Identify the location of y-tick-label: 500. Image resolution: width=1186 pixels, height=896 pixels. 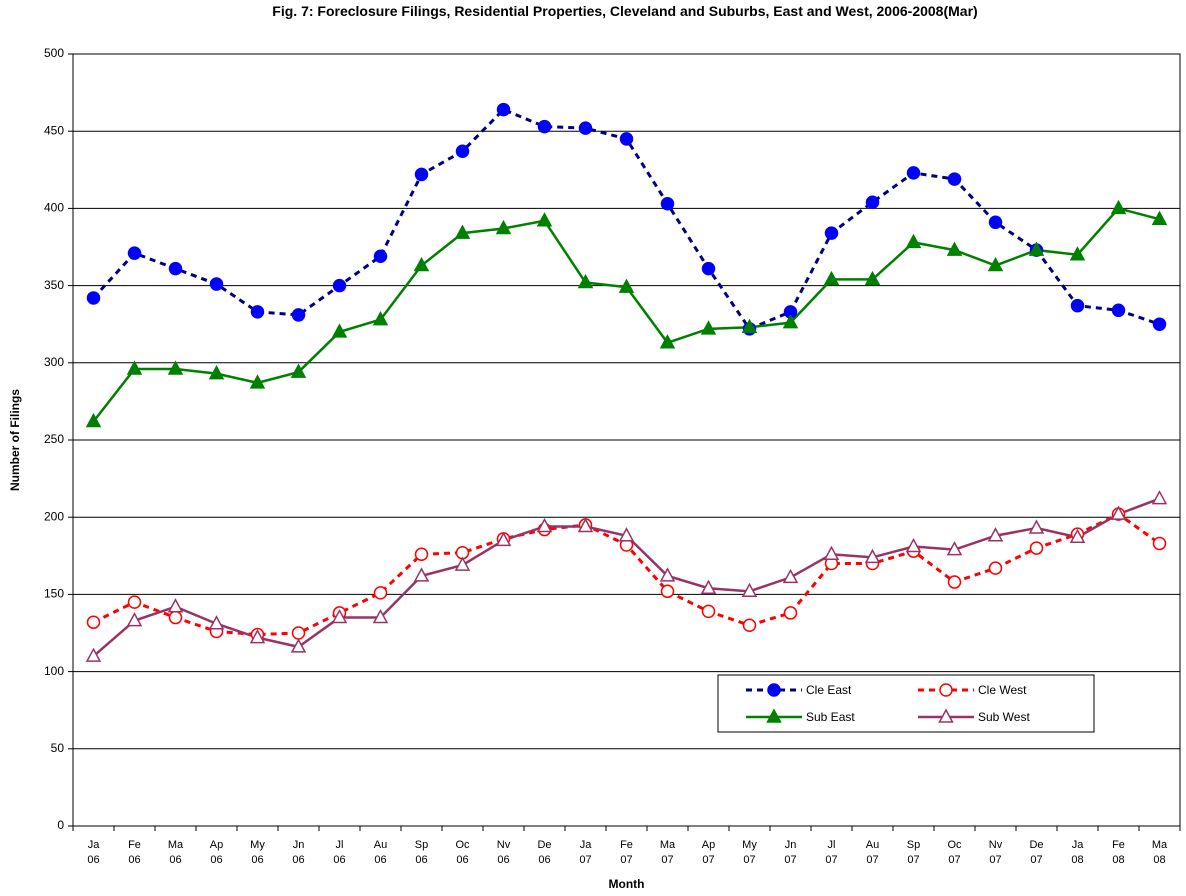
(54, 53).